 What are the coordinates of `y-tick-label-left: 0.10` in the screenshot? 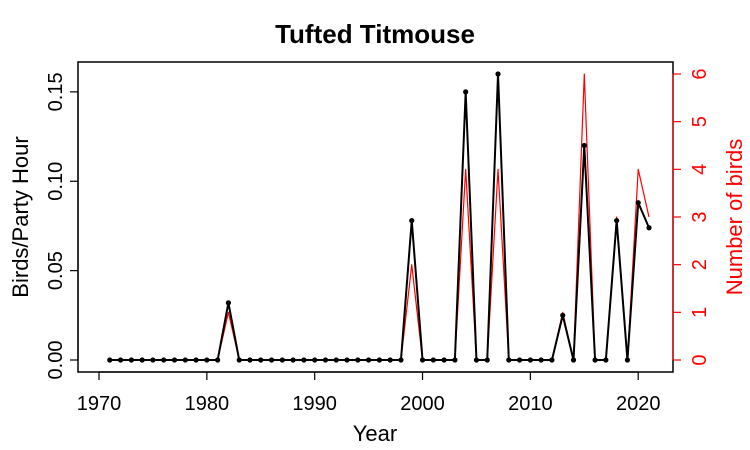 It's located at (56, 181).